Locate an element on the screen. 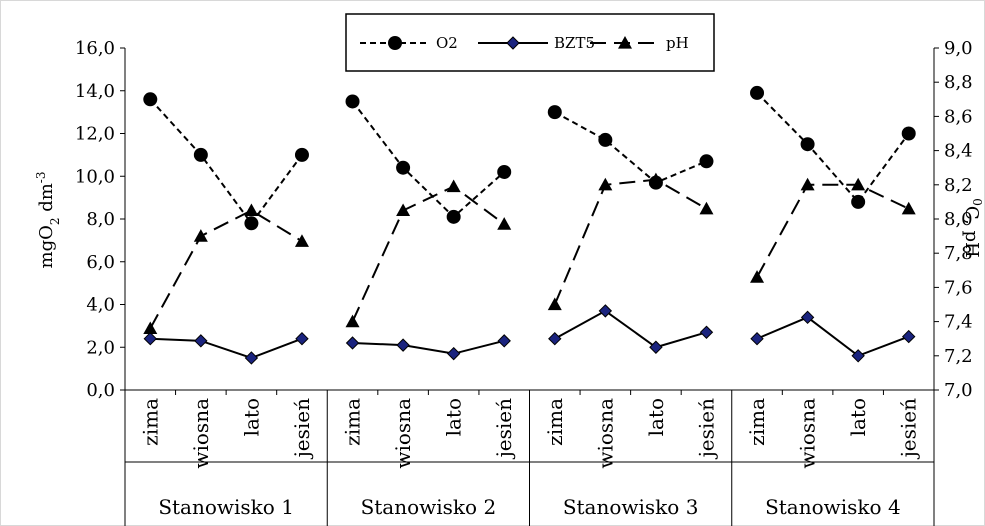  y-left-tick-label: 4,0 is located at coordinates (100, 305).